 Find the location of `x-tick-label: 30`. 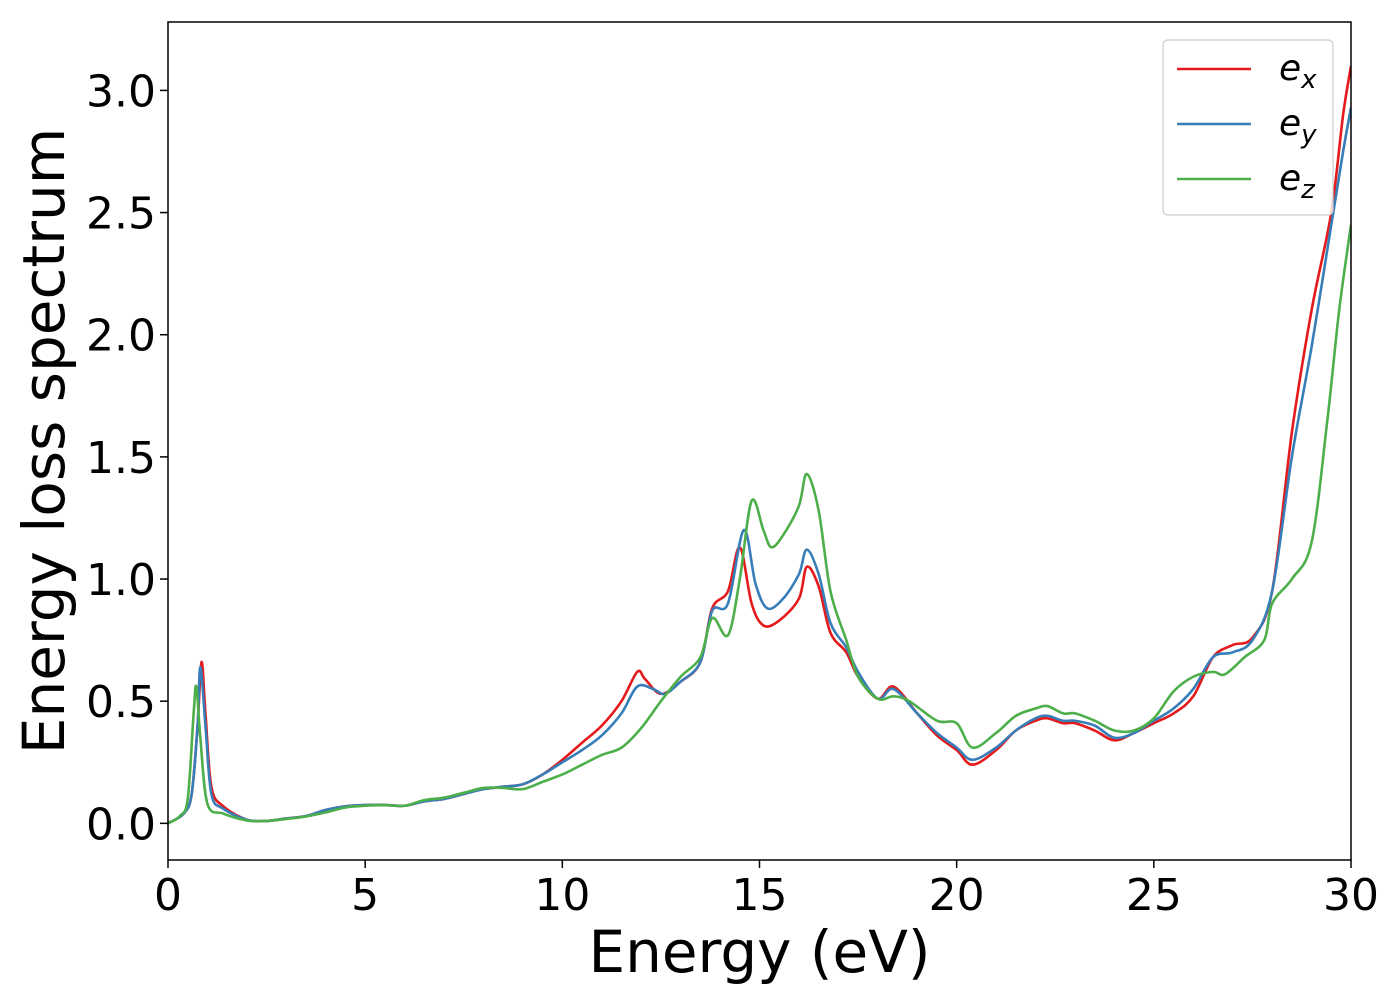

x-tick-label: 30 is located at coordinates (1351, 895).